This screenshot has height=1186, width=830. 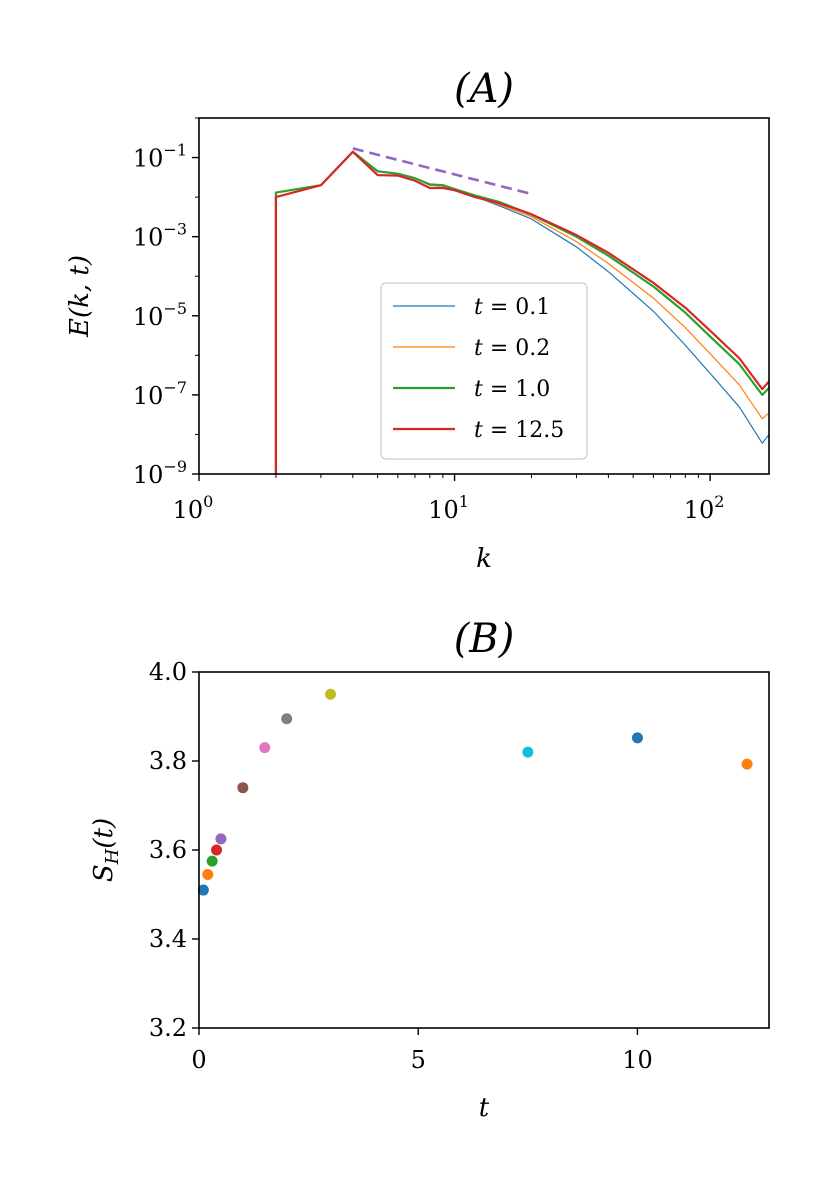 I want to click on a-y-tick-label: 10⁻¹, so click(x=160, y=157).